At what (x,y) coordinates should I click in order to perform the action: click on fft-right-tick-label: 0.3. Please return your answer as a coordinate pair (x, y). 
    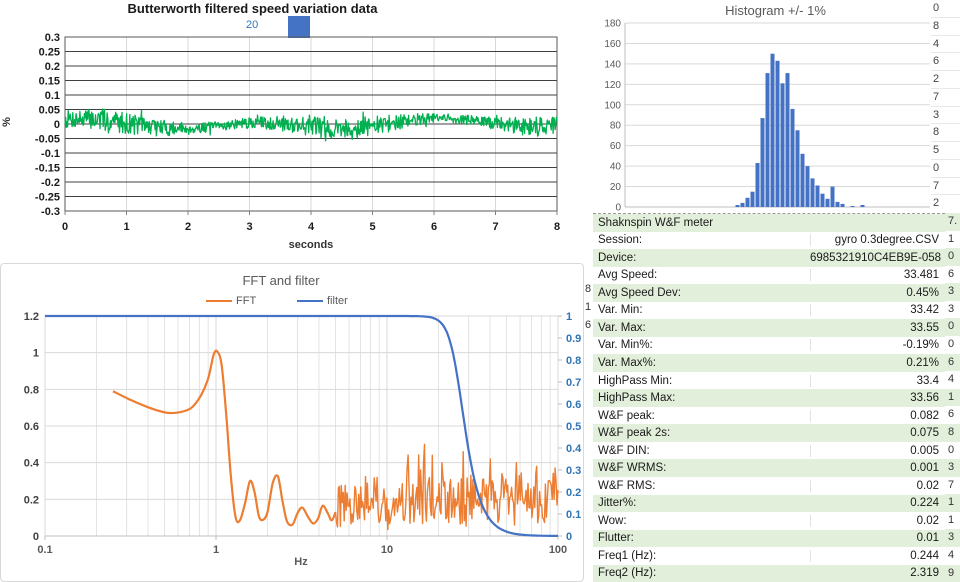
    Looking at the image, I should click on (573, 471).